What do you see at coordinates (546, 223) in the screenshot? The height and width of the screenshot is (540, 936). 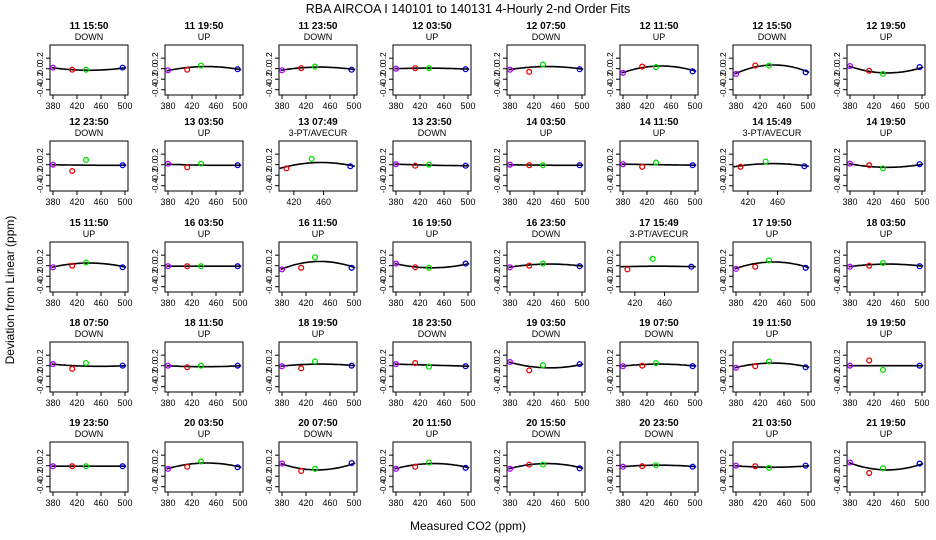 I see `panel-title: 16 23:50` at bounding box center [546, 223].